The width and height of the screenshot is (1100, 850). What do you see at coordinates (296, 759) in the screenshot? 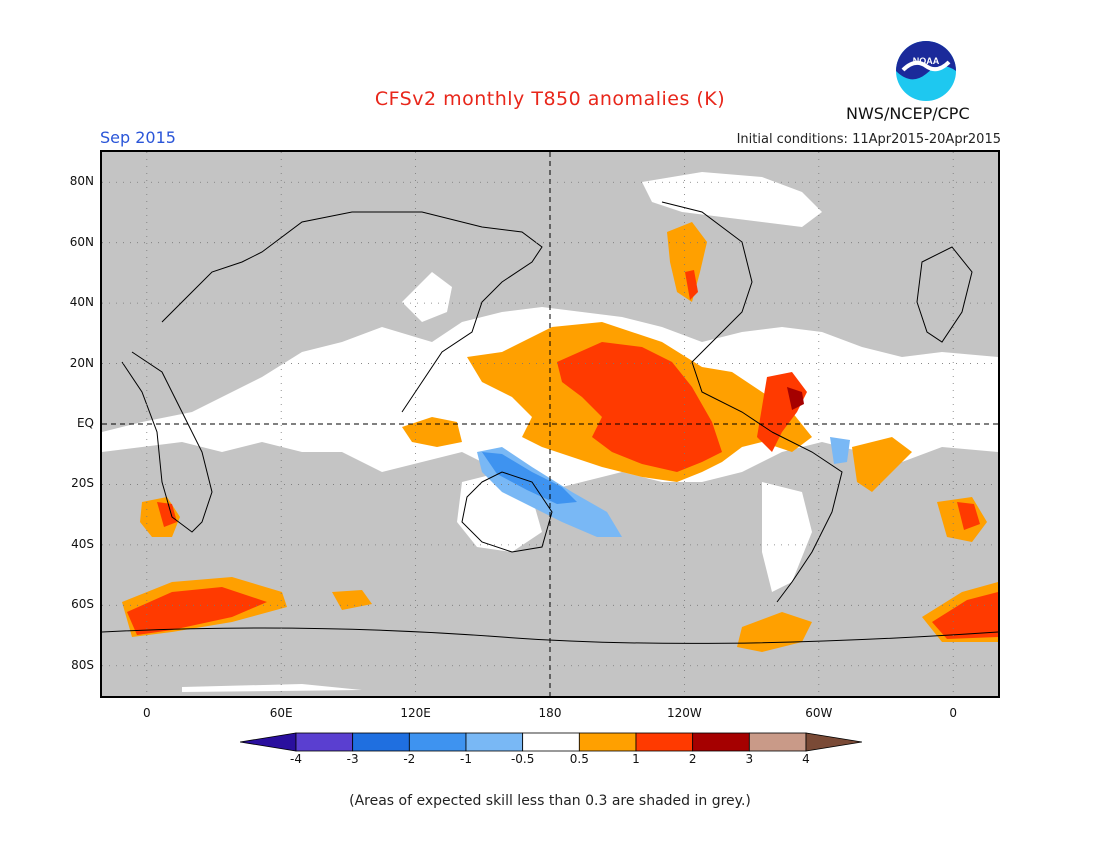
I see `colorbar-tick-label: -4` at bounding box center [296, 759].